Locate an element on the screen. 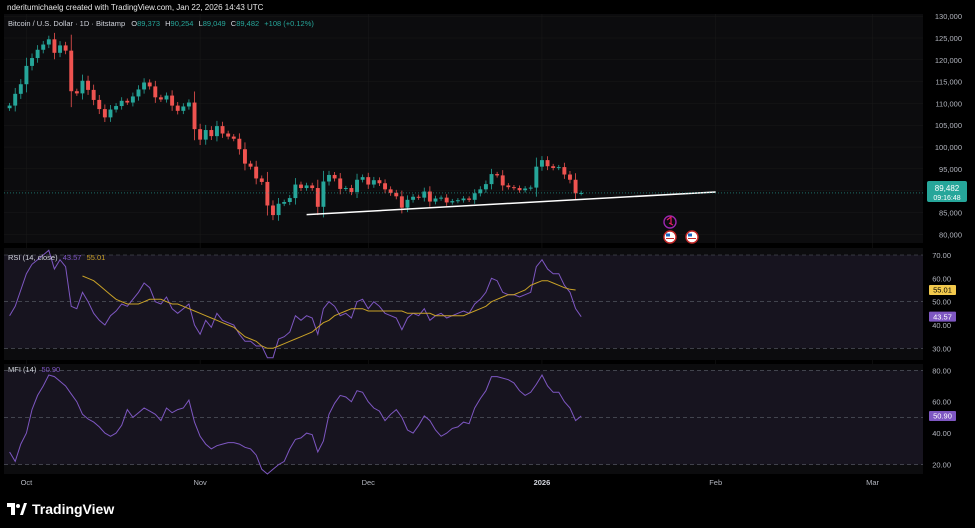 Image resolution: width=975 pixels, height=528 pixels. tradingview-logo-icon is located at coordinates (17, 509).